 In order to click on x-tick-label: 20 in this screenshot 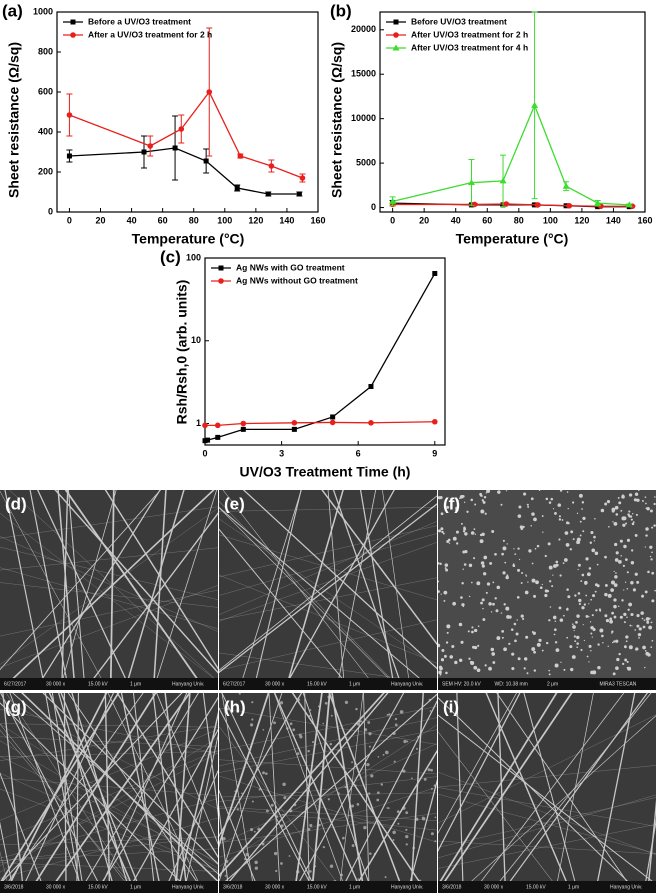, I will do `click(424, 220)`.